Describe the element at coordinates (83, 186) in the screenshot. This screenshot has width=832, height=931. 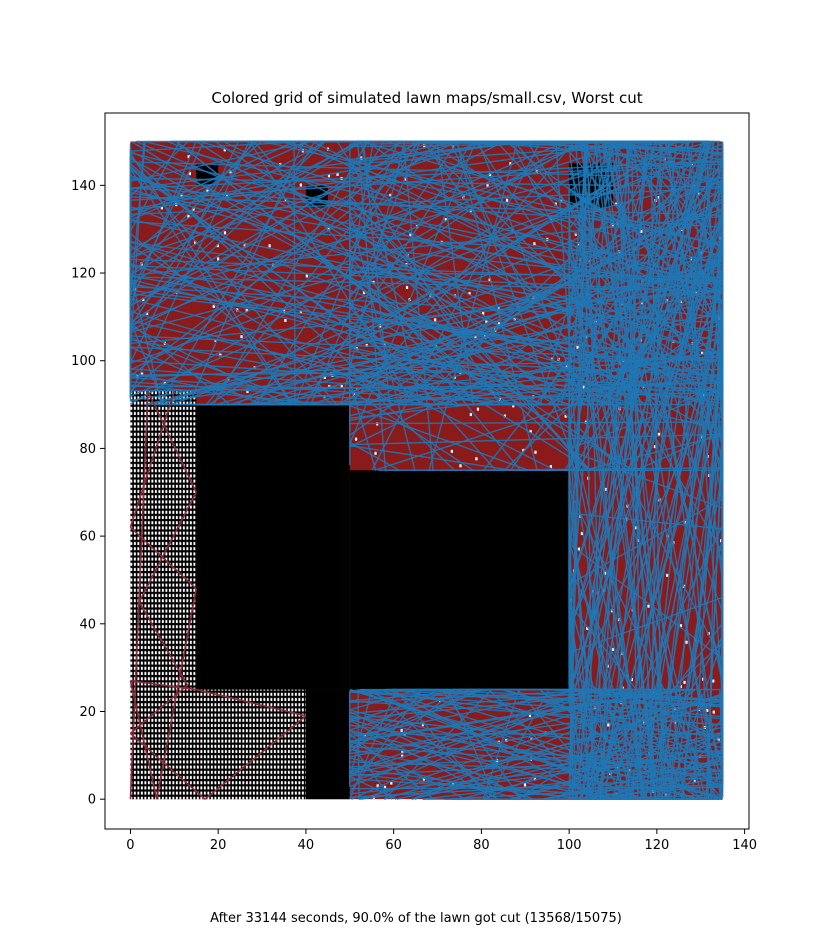
I see `y-tick-label: 140` at that location.